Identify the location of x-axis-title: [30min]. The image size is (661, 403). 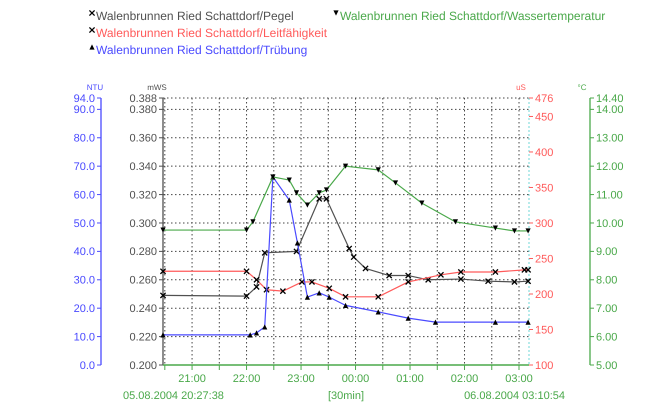
(346, 396).